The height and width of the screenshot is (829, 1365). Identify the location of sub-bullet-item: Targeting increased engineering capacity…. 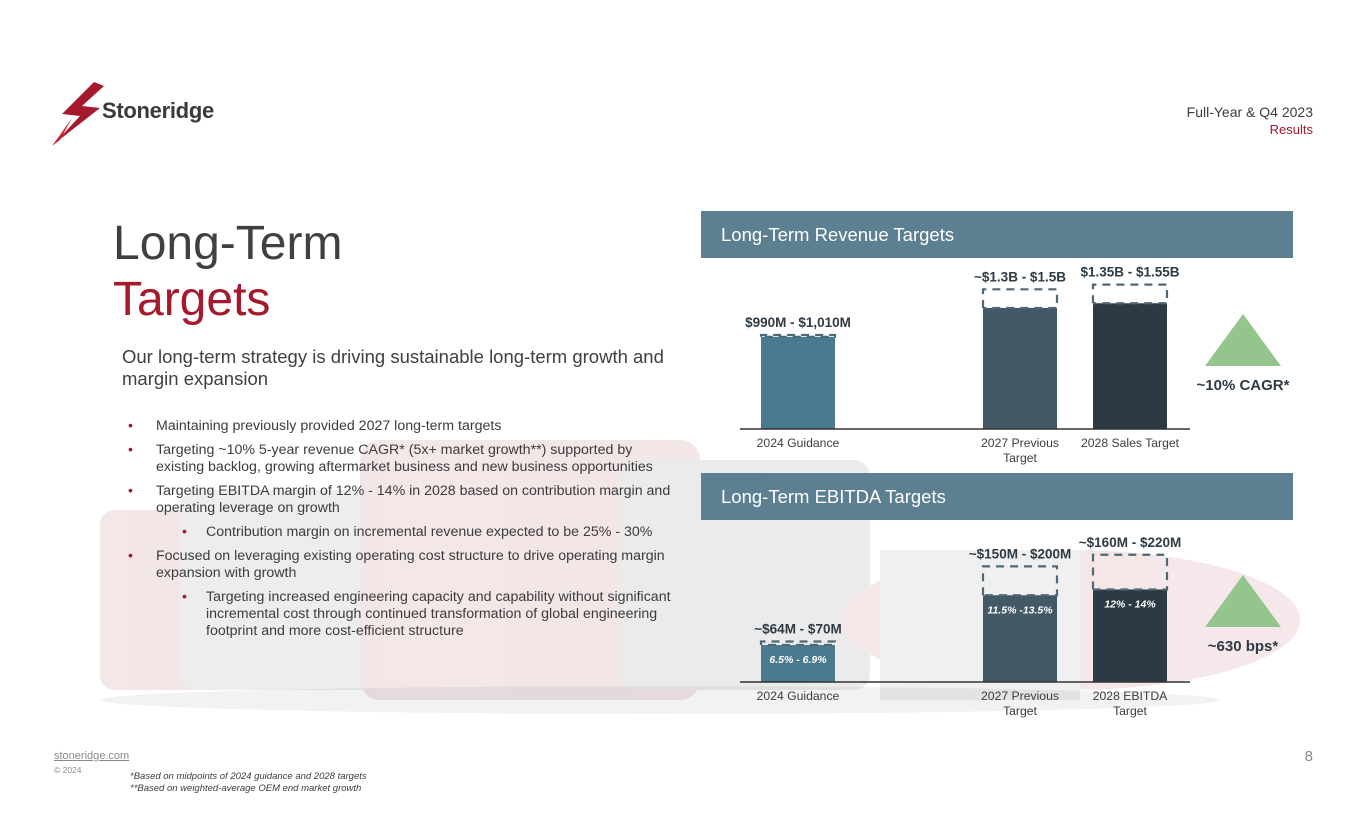
(400, 614).